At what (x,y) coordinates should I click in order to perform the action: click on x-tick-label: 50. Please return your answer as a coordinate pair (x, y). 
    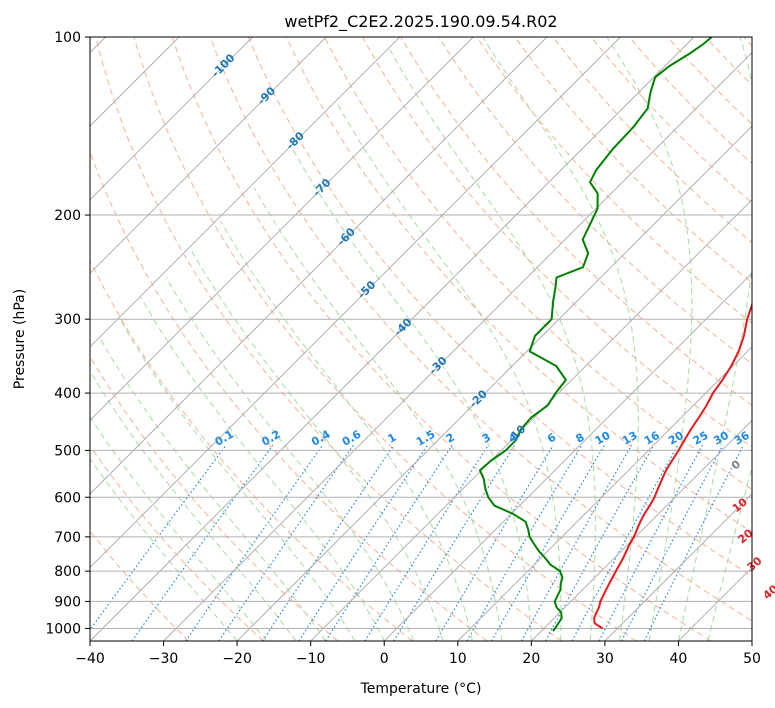
    Looking at the image, I should click on (752, 659).